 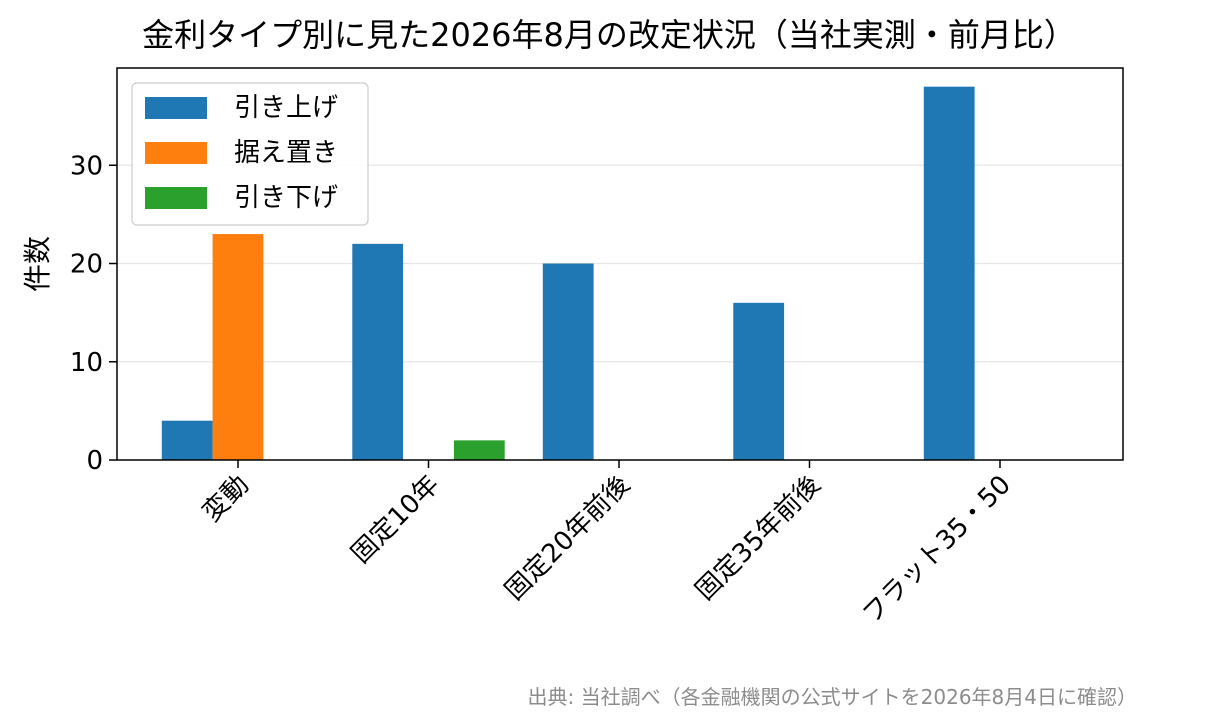 What do you see at coordinates (286, 198) in the screenshot?
I see `legend-label: 引き下げ` at bounding box center [286, 198].